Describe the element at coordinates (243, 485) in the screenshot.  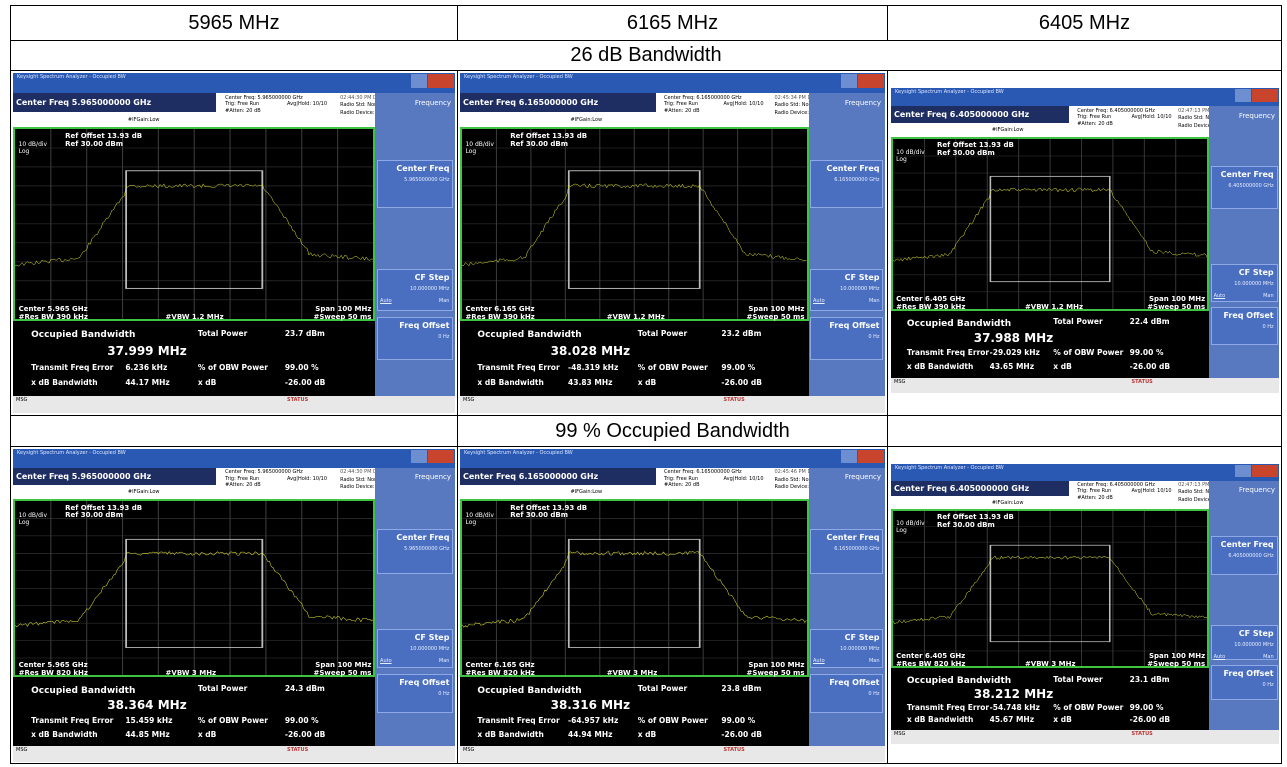
I see `atten-info: #Atten: 20 dB` at that location.